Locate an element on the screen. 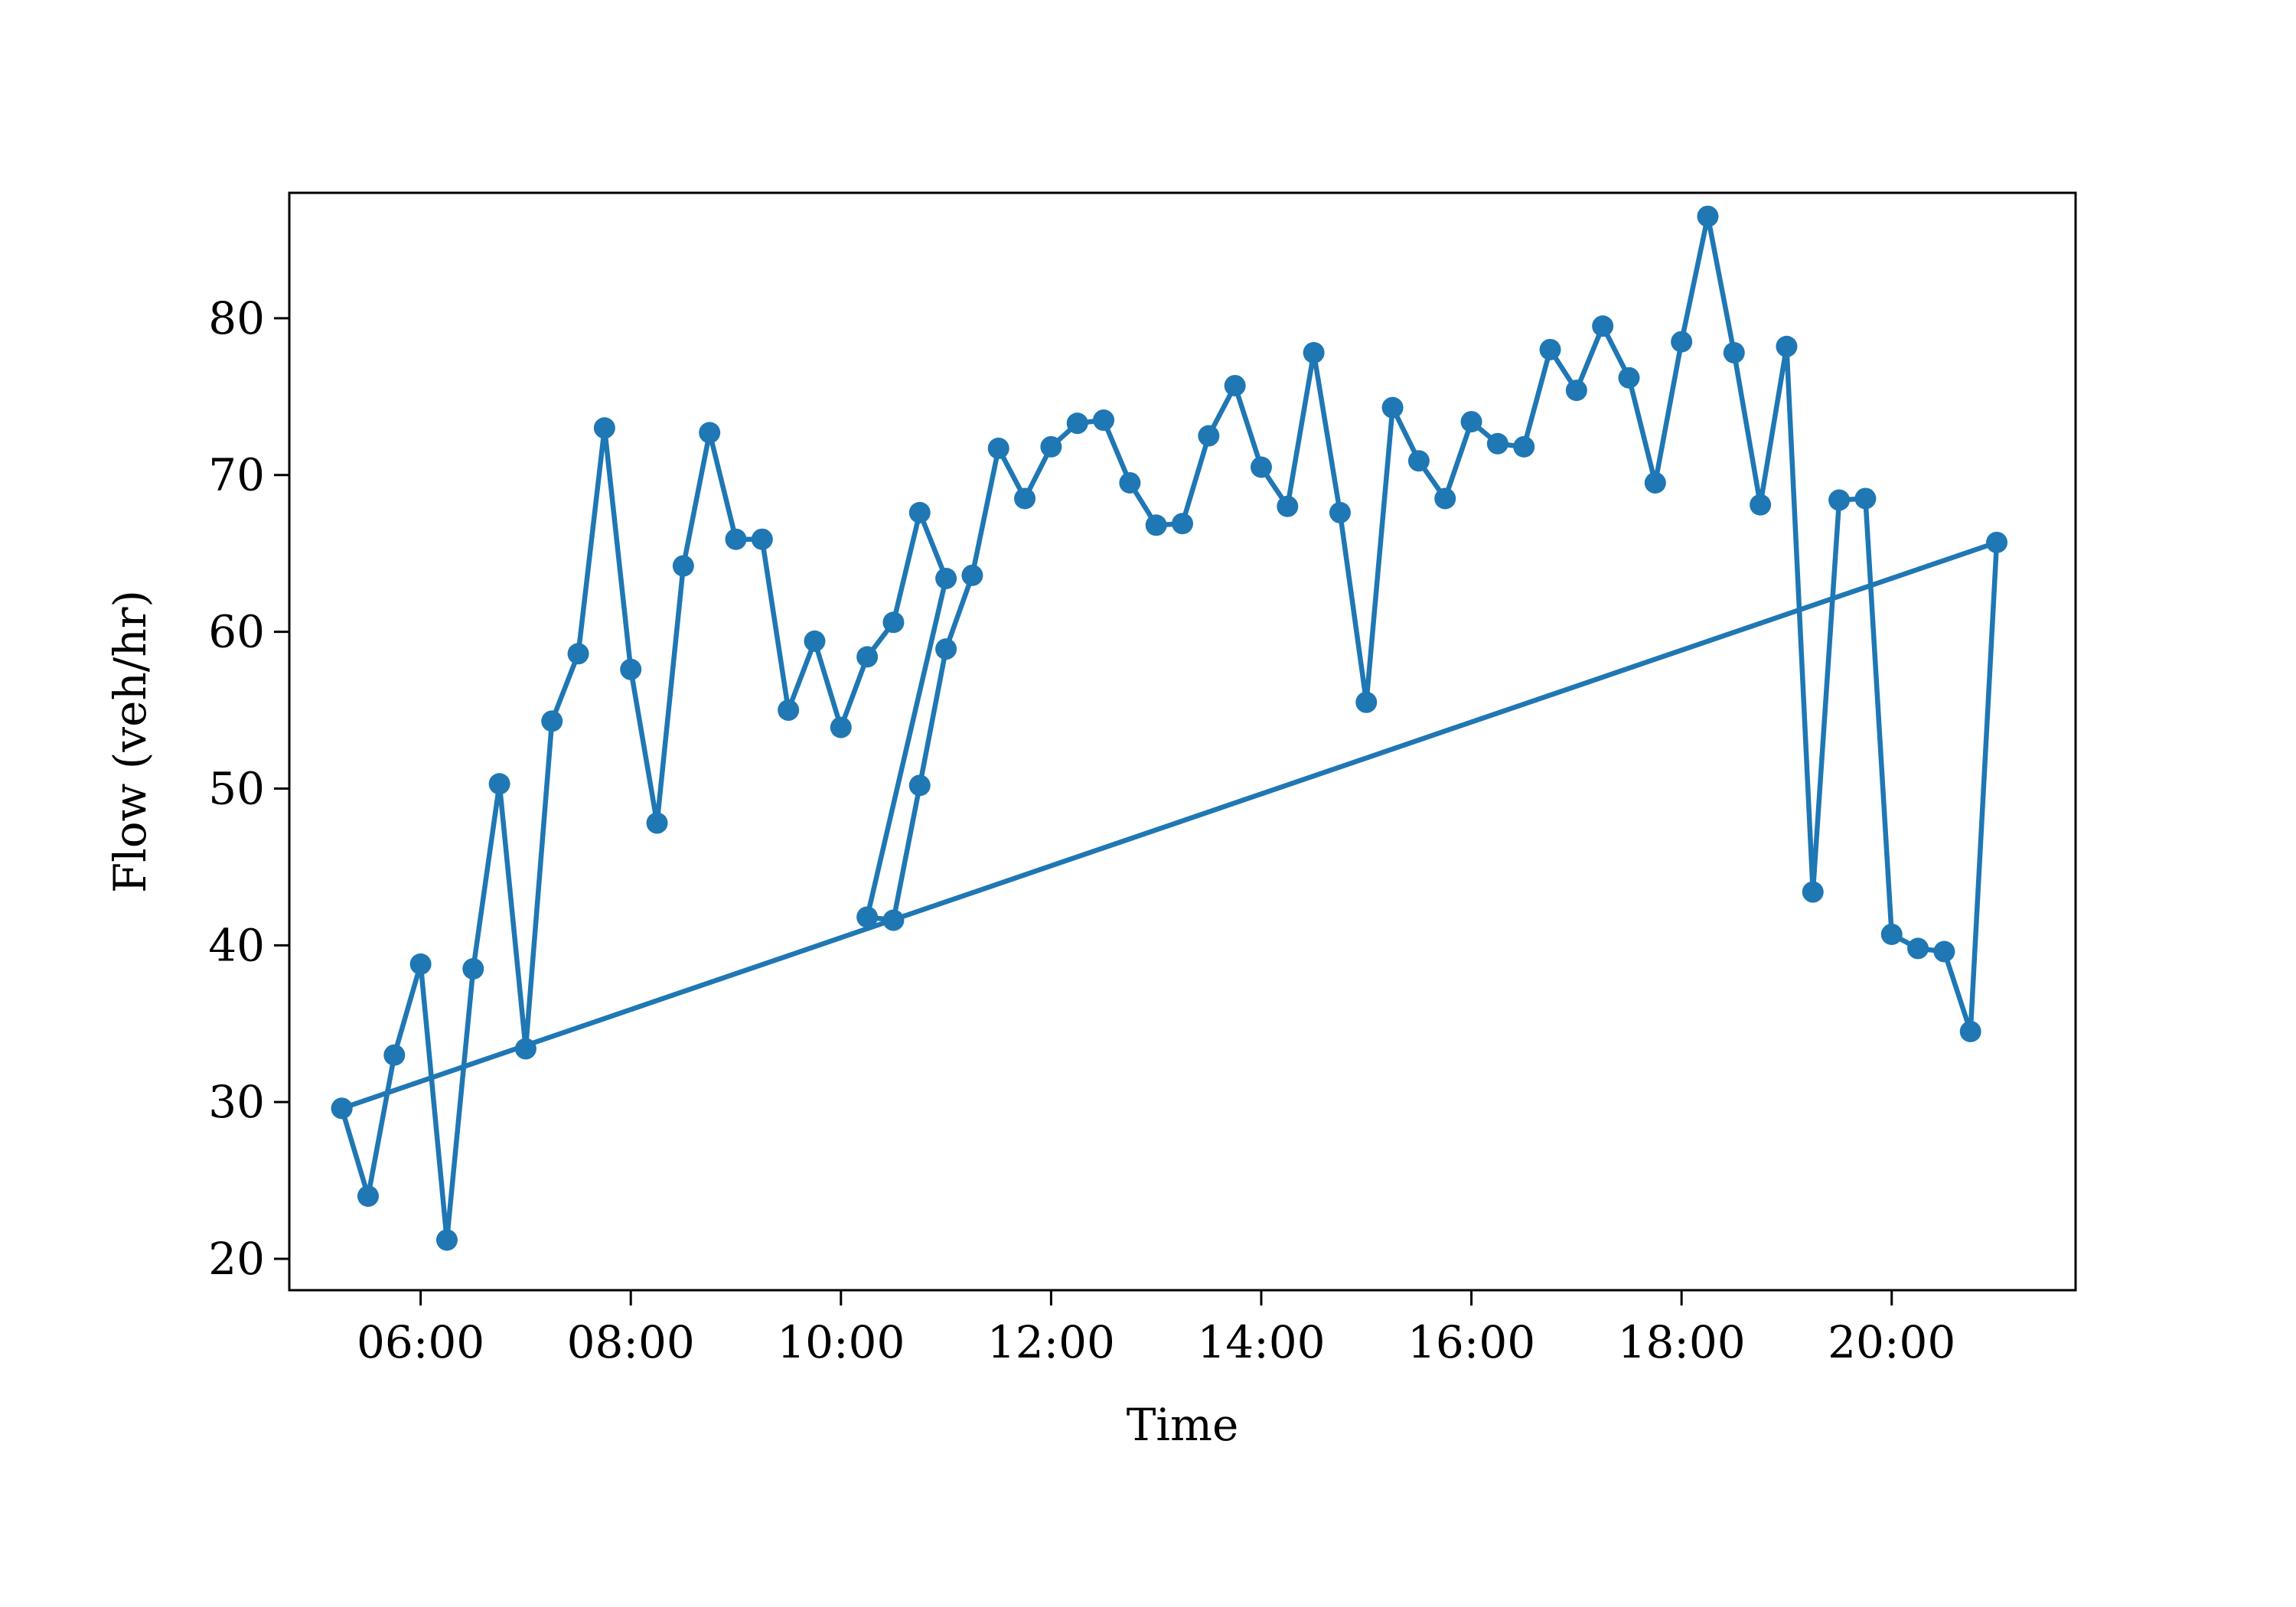  y-axis-ticks: 20 30 40 50 60 70 80 is located at coordinates (248, 788).